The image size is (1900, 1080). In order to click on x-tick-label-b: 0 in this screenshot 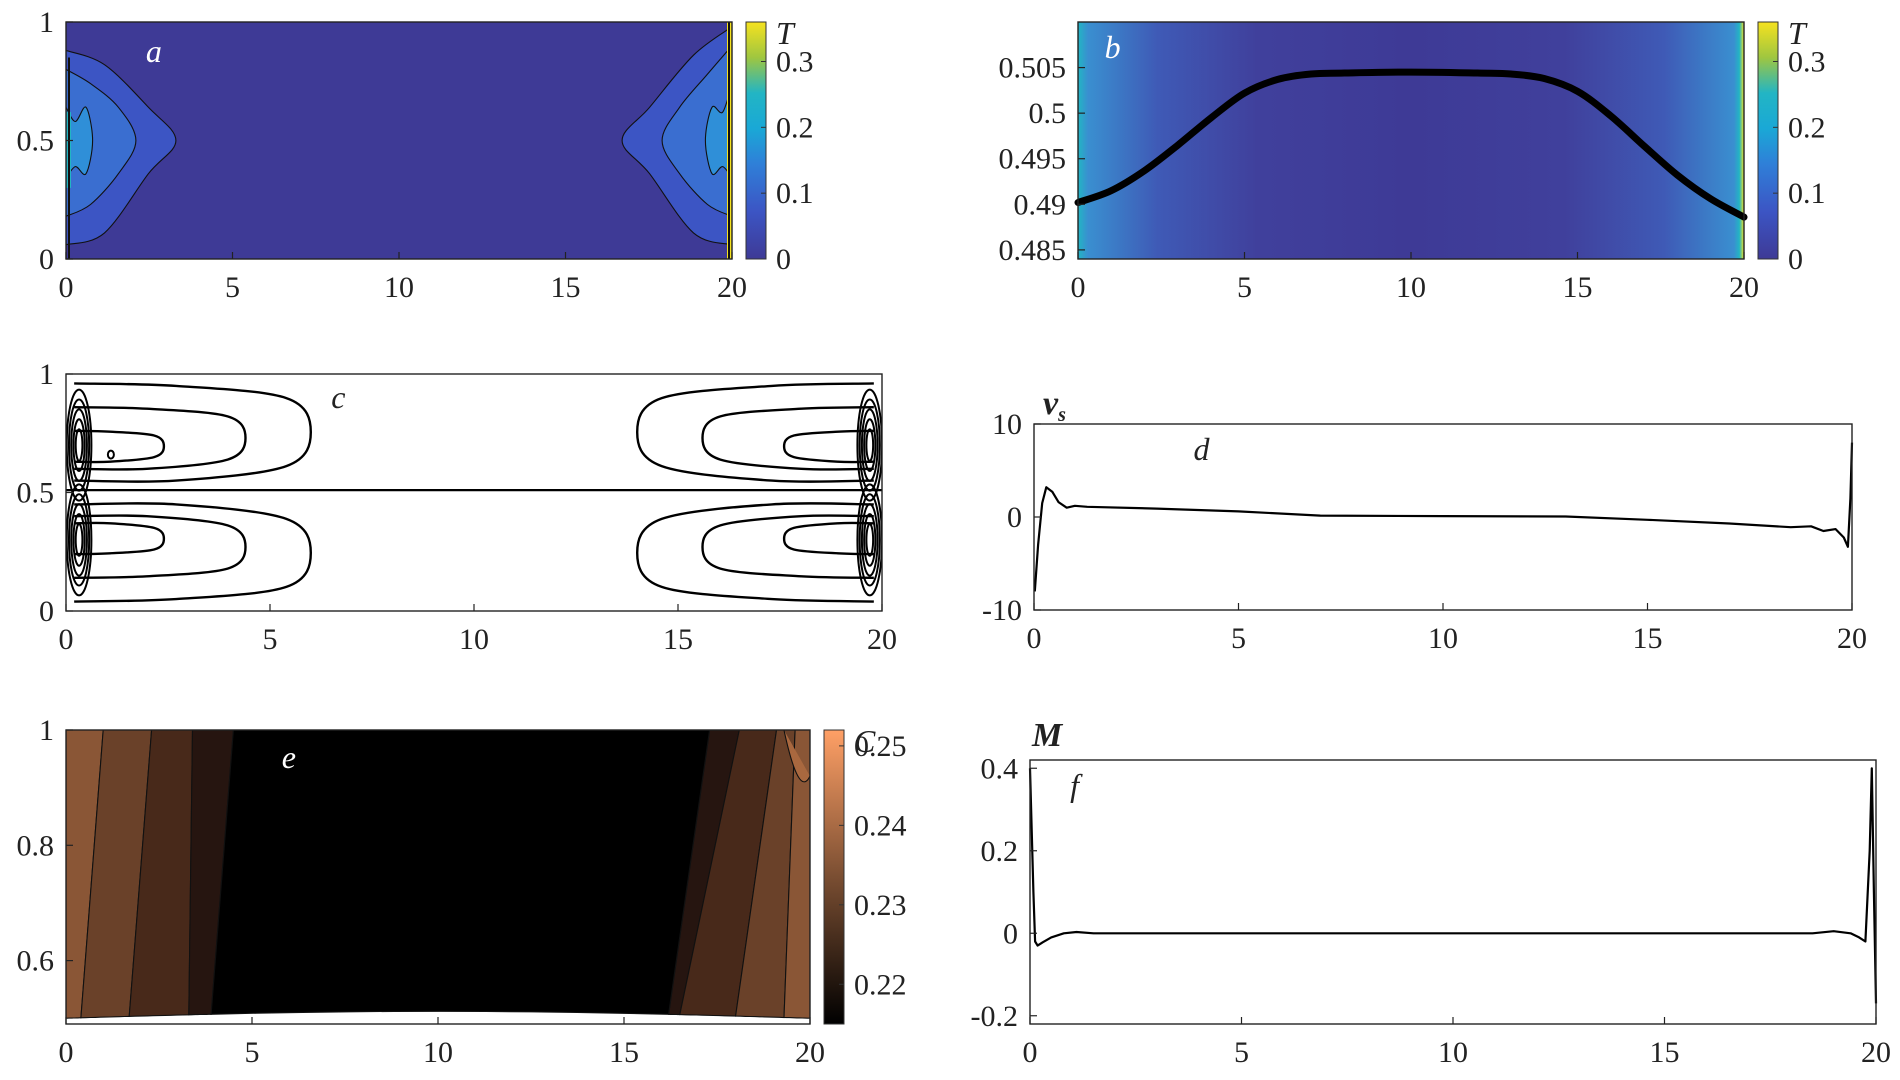, I will do `click(1078, 287)`.